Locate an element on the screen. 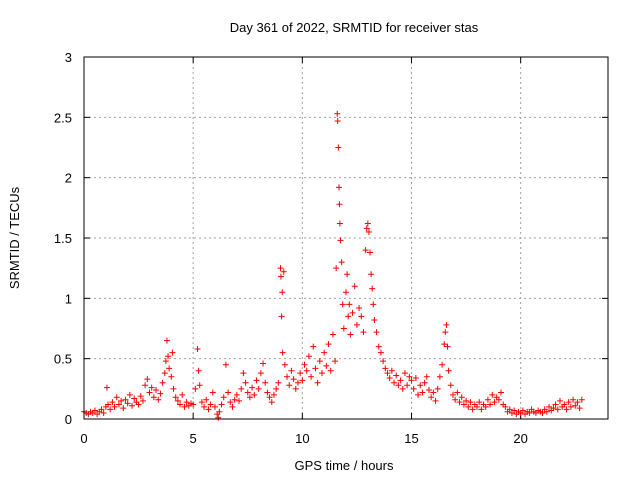 This screenshot has height=480, width=640. y-tick-label: 2 is located at coordinates (68, 178).